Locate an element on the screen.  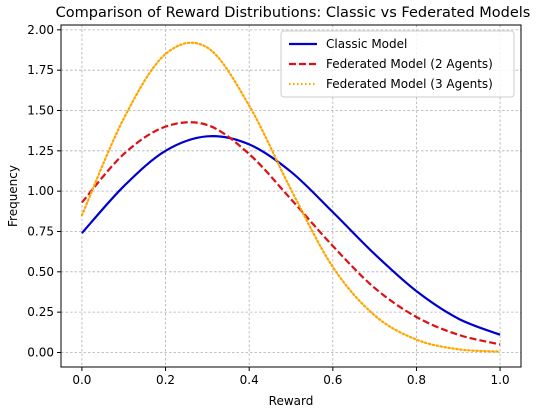
x-tick-label: 0.8 is located at coordinates (416, 380).